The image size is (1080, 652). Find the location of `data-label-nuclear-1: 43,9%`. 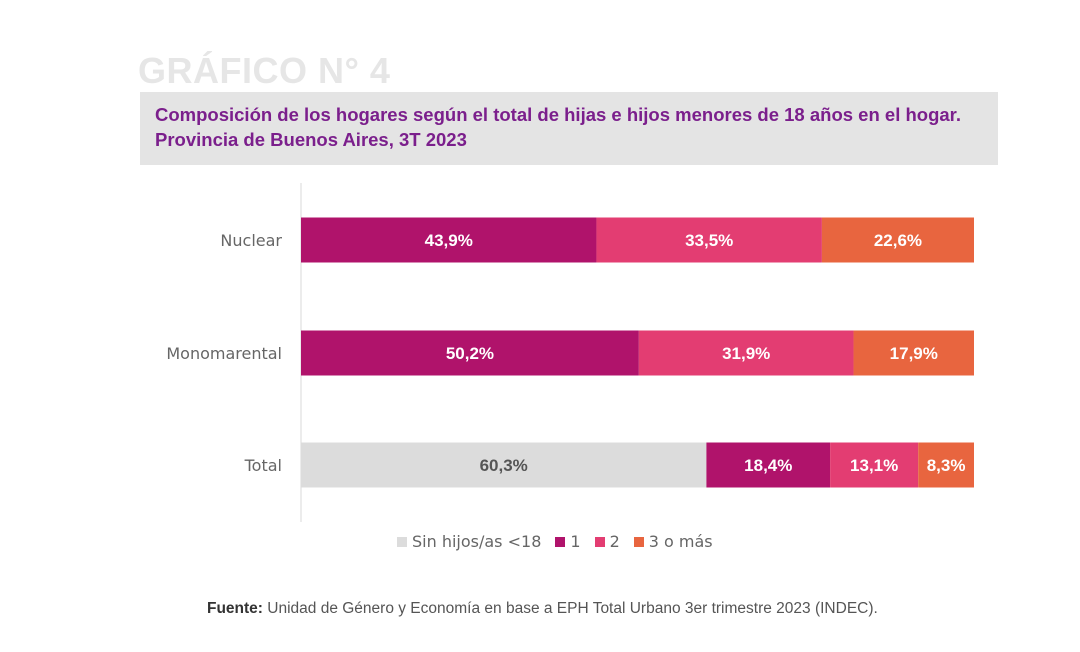

data-label-nuclear-1: 43,9% is located at coordinates (449, 240).